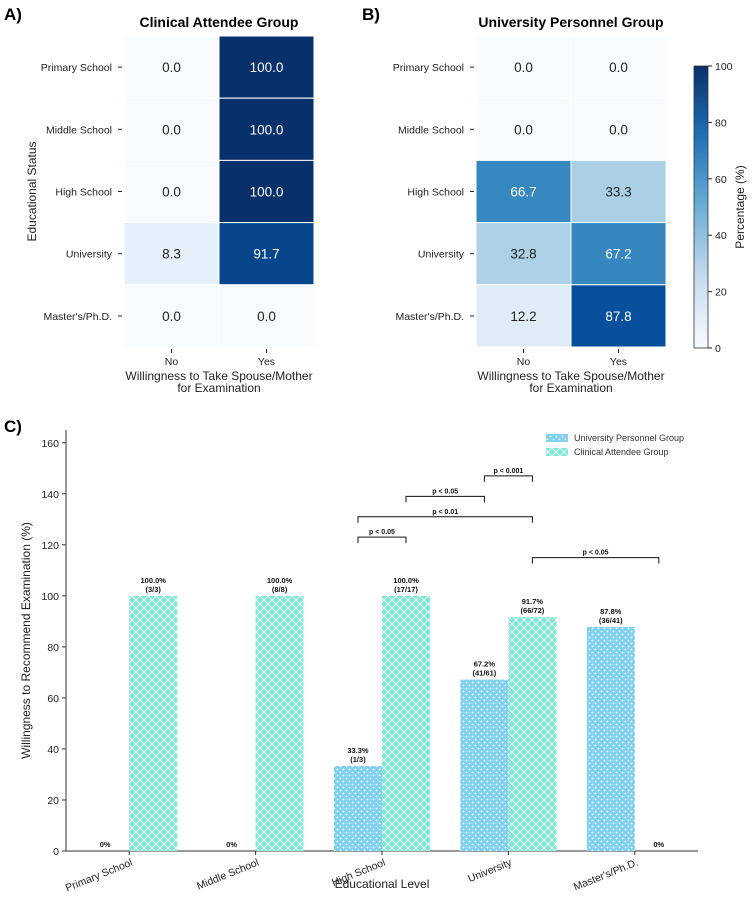 Image resolution: width=753 pixels, height=920 pixels. I want to click on bar-count-label: (8/8), so click(280, 589).